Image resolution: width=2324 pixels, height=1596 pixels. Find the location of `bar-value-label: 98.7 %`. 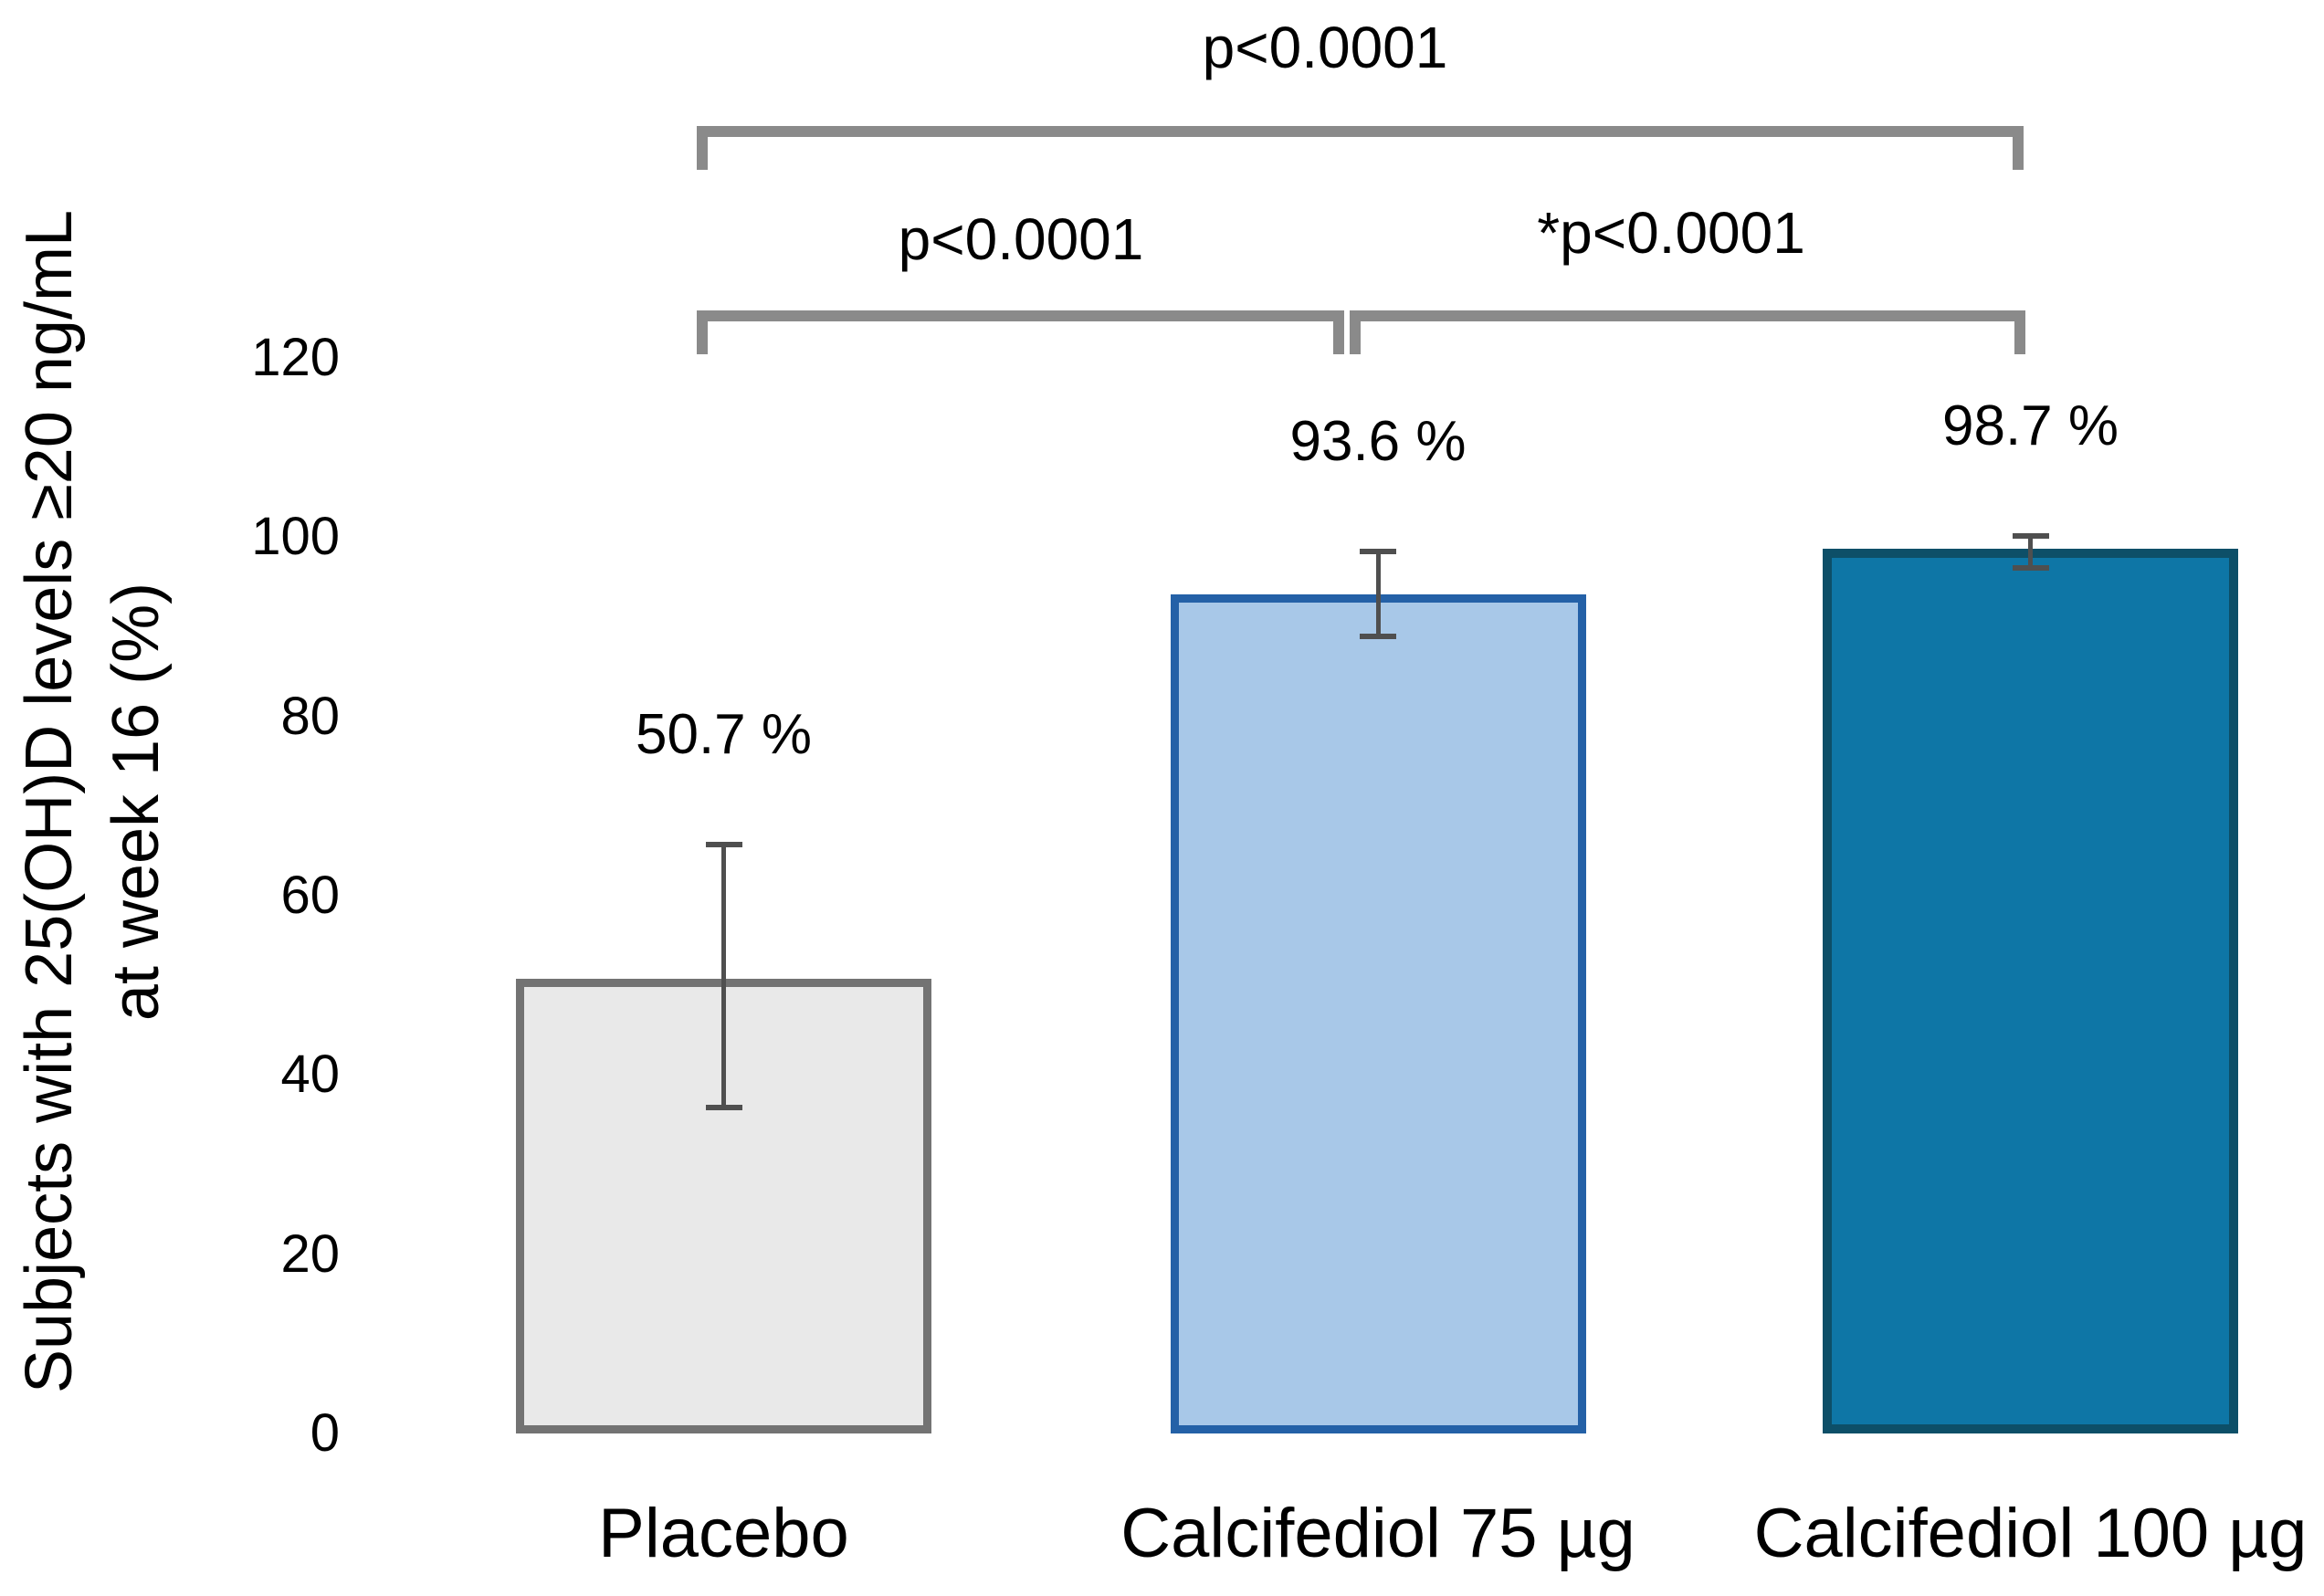

bar-value-label: 98.7 % is located at coordinates (2030, 426).